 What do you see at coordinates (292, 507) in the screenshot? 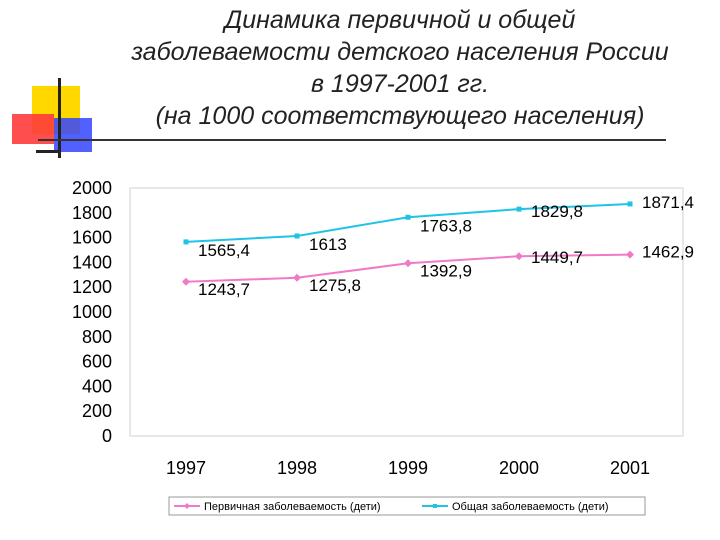
I see `legend-label: Первичная заболеваемость (дети)` at bounding box center [292, 507].